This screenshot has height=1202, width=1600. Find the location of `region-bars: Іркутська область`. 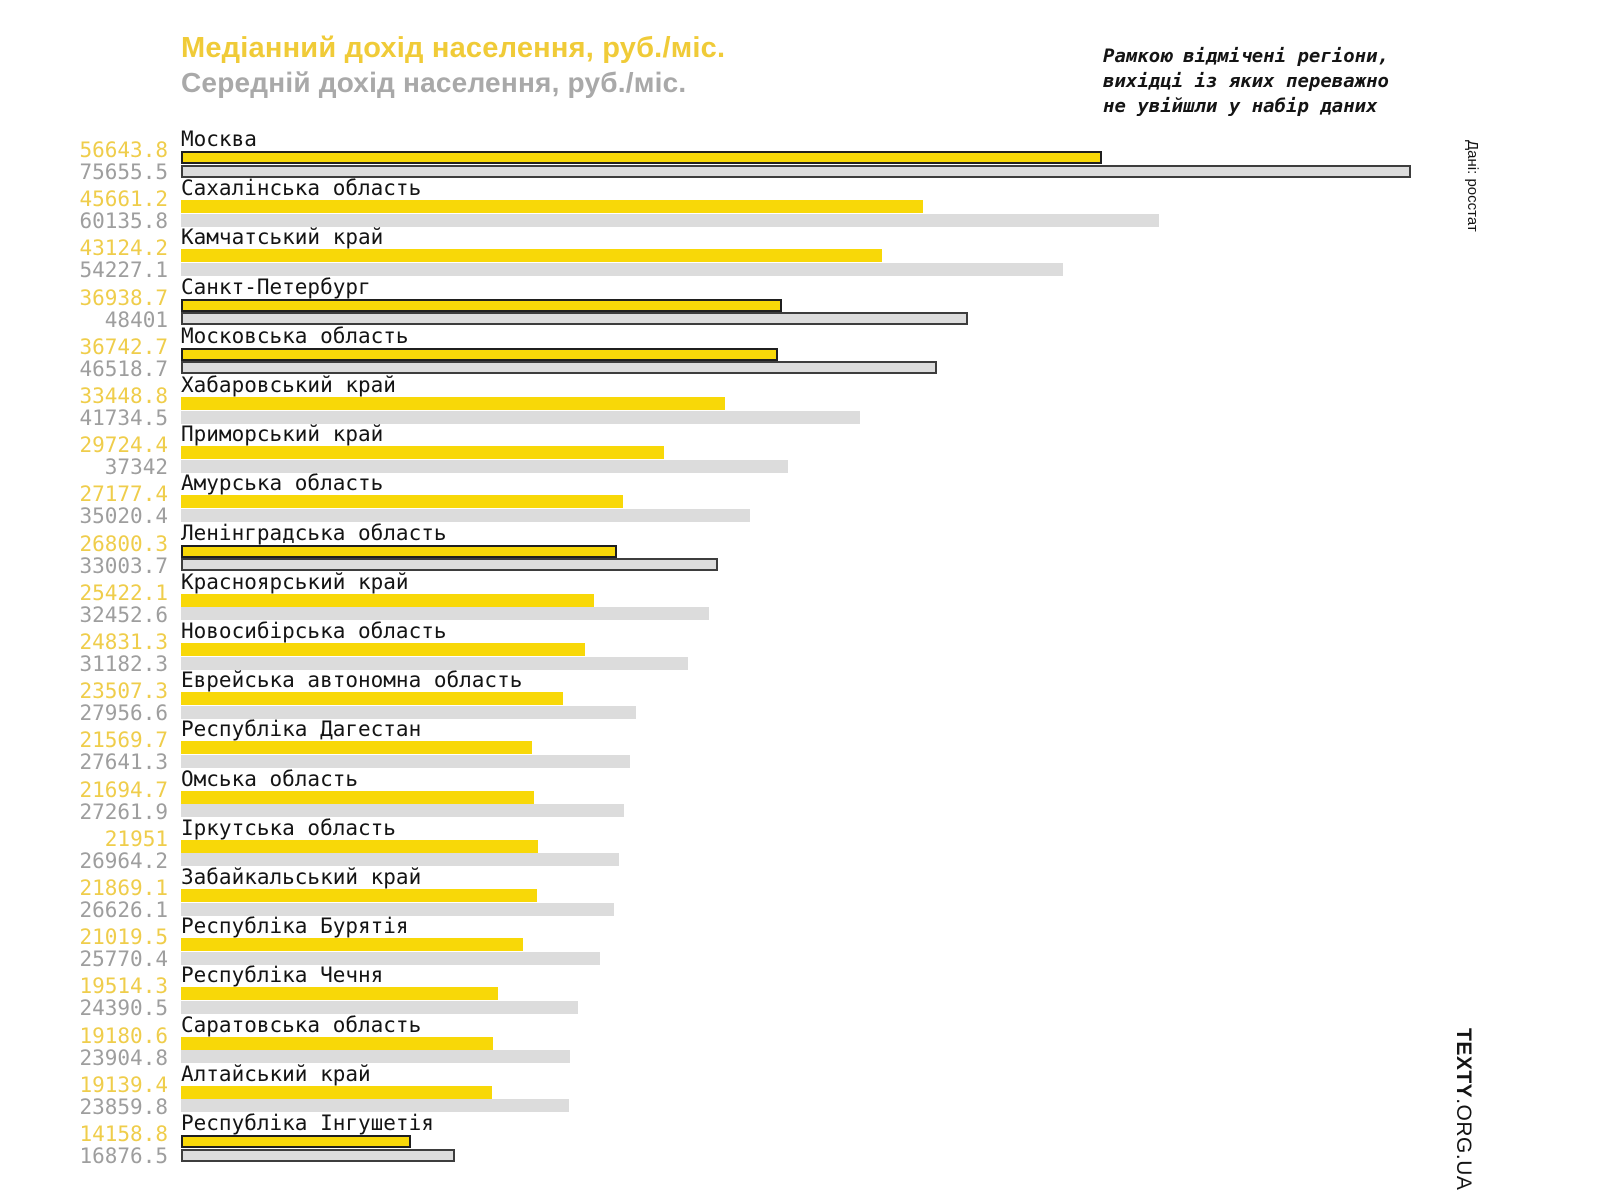

region-bars: Іркутська область is located at coordinates (890, 841).